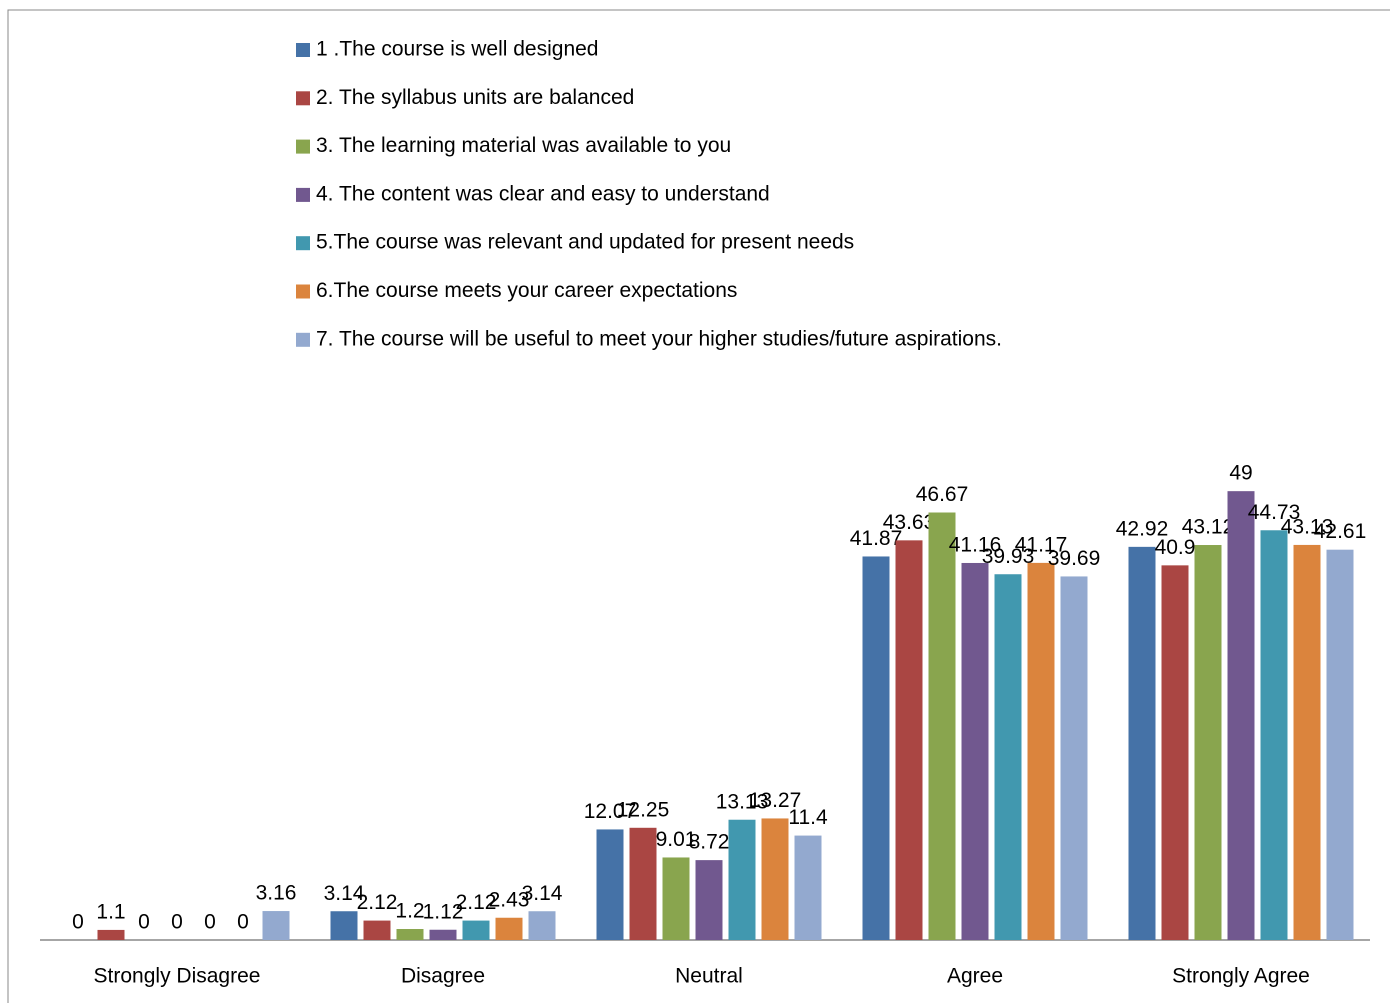 This screenshot has width=1390, height=1003. I want to click on data-label: 44.73, so click(1274, 512).